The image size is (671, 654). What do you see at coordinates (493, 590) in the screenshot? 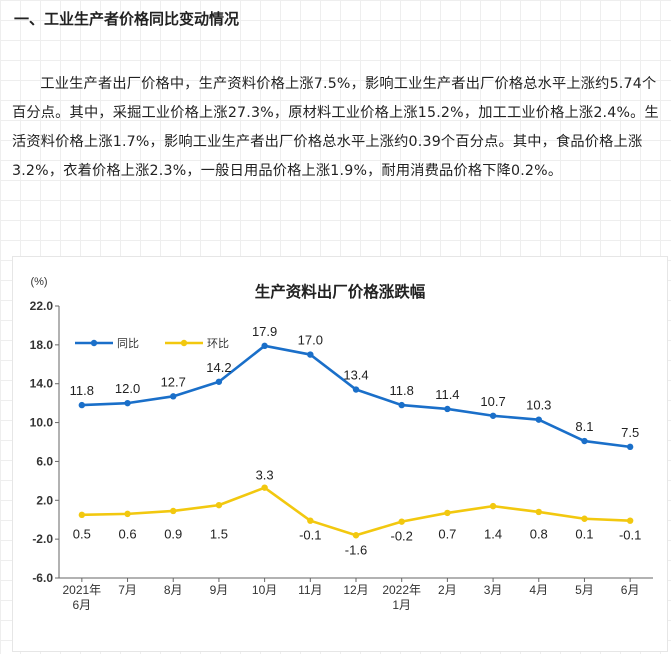
I see `x-tick-label: 3月` at bounding box center [493, 590].